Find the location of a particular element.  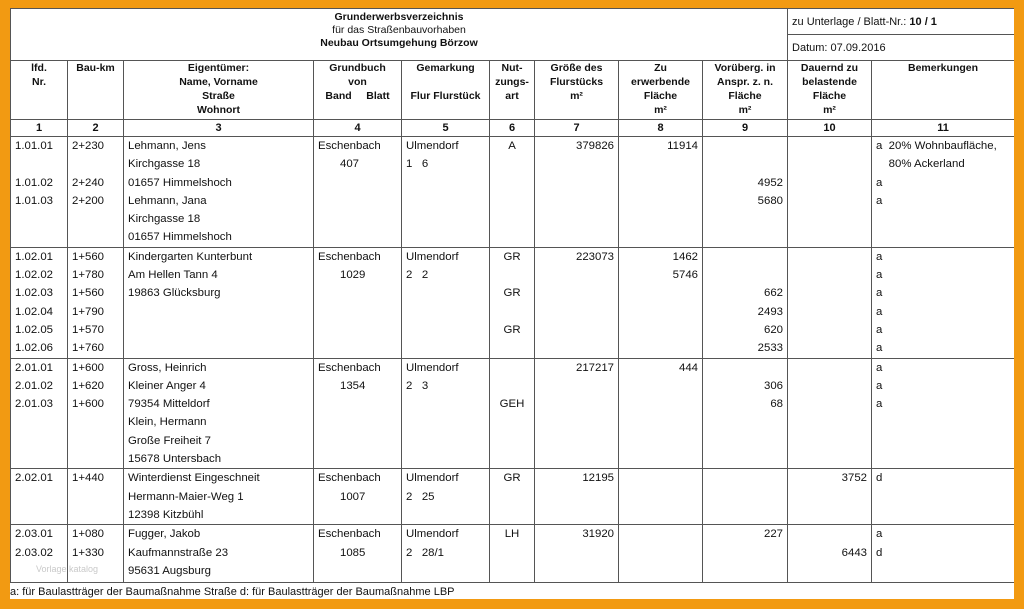

watermark: Vorlage katalog is located at coordinates (67, 569).